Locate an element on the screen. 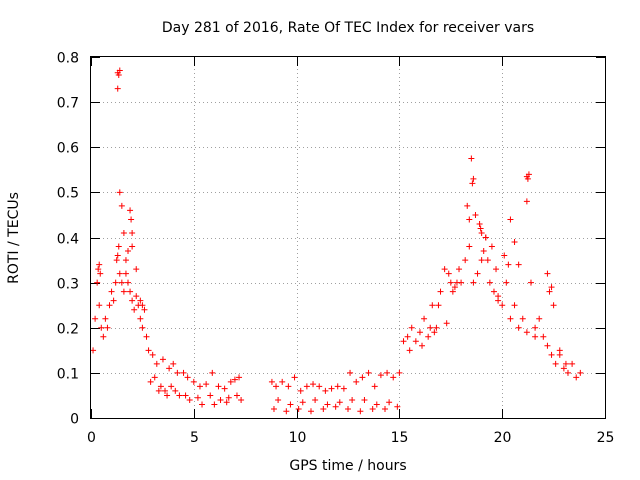  x-tick-label: 10 is located at coordinates (298, 438).